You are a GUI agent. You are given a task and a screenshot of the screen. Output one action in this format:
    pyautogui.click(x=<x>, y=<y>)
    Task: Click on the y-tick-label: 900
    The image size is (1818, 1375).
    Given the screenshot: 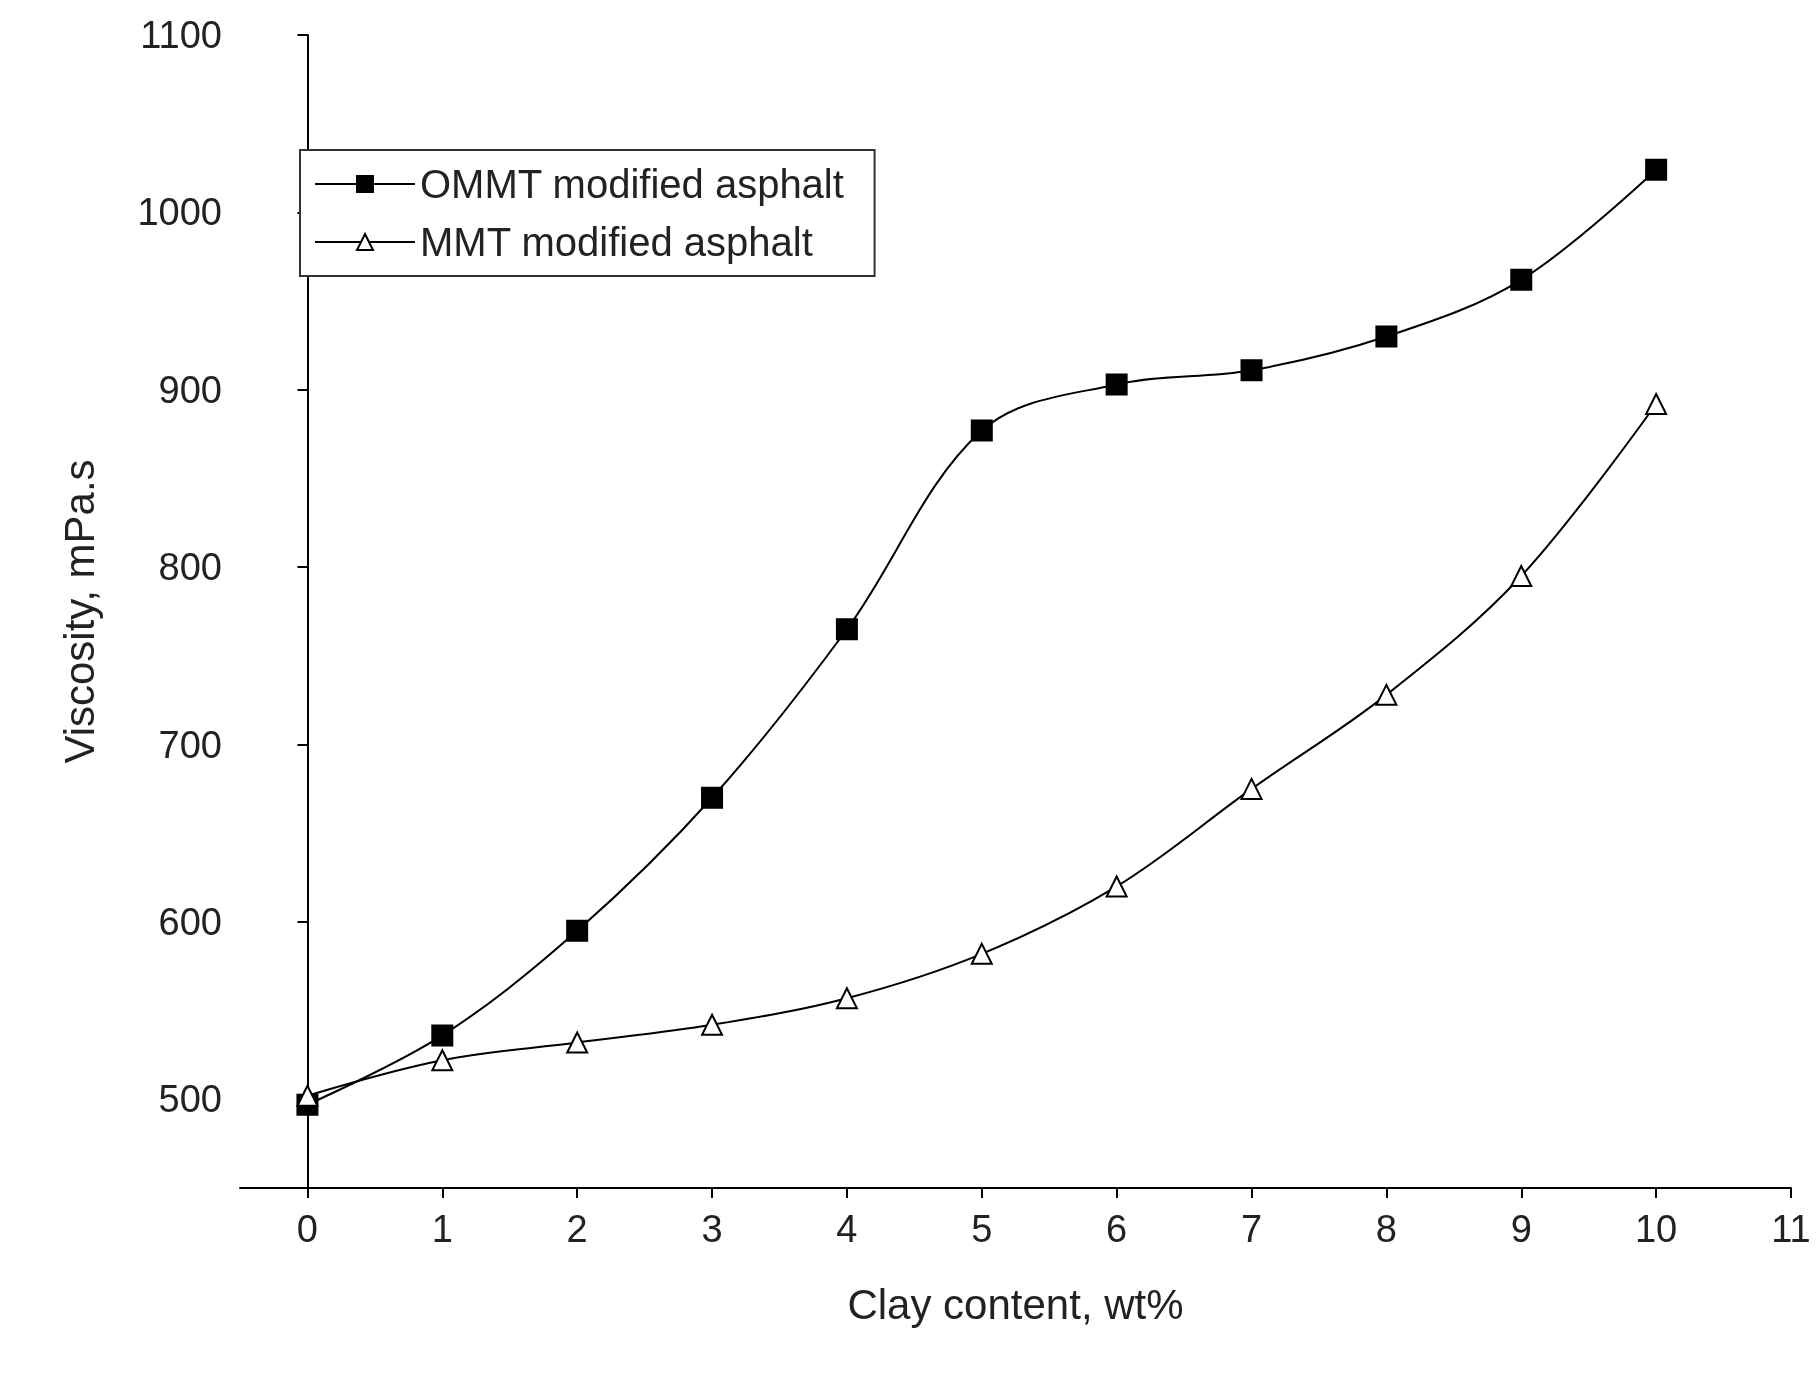 What is the action you would take?
    pyautogui.click(x=190, y=389)
    